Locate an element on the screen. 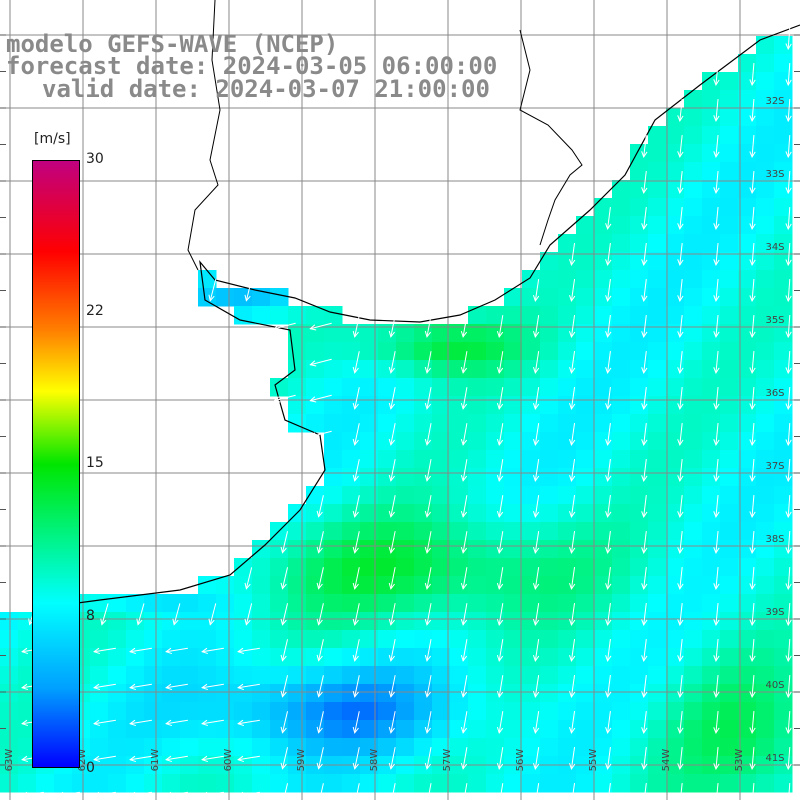 The image size is (800, 800). lat-label: 38S is located at coordinates (774, 539).